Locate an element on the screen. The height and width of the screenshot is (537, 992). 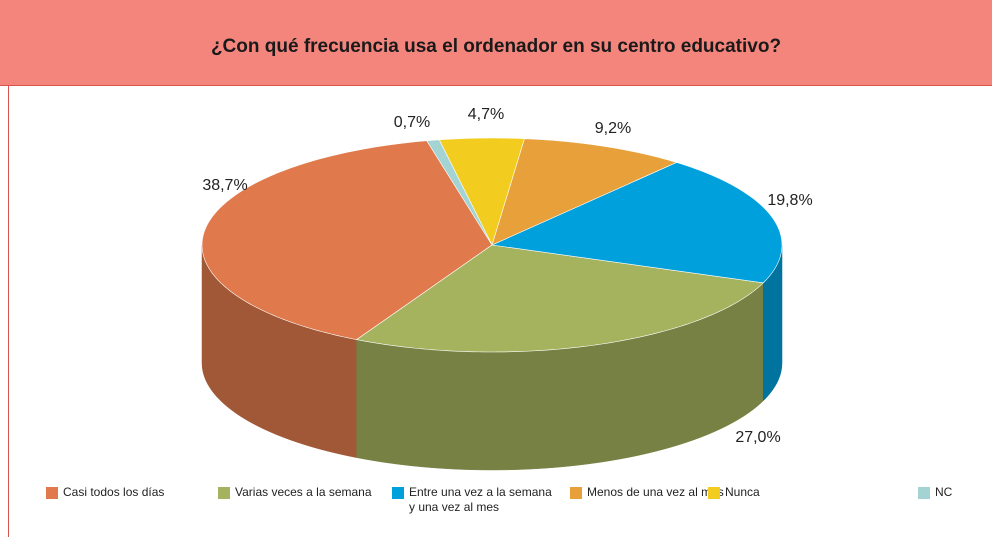
legend-label: Nunca is located at coordinates (742, 492).